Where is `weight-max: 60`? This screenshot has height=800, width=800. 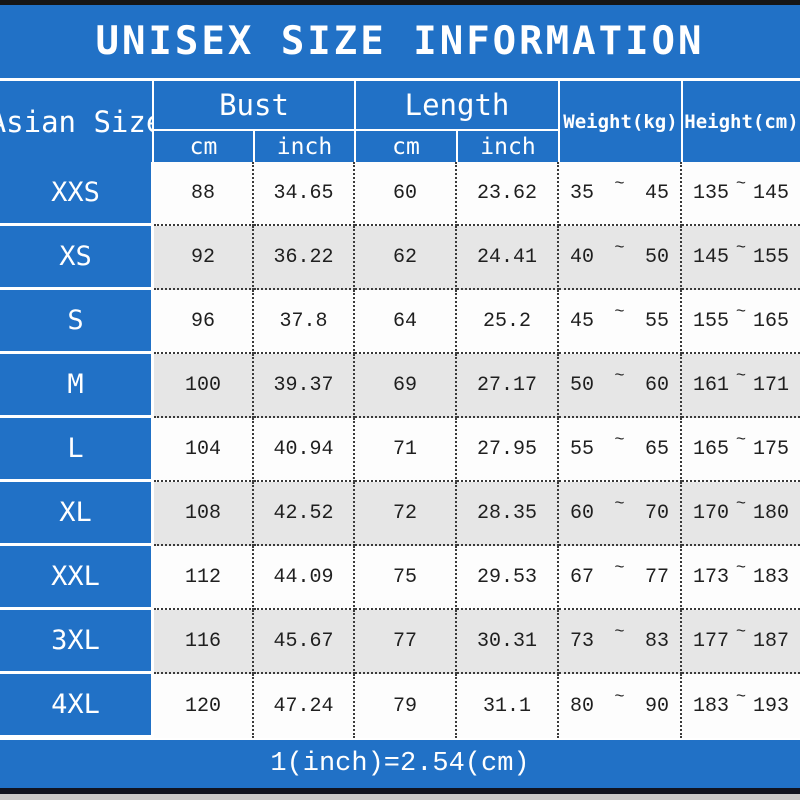
weight-max: 60 is located at coordinates (656, 385).